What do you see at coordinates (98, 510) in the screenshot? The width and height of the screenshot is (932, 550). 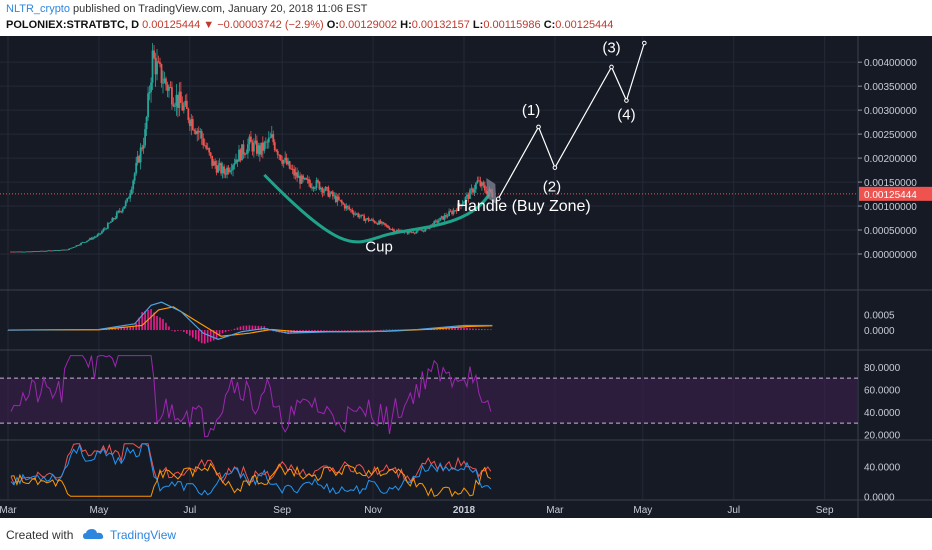 I see `time-tick-label: May` at bounding box center [98, 510].